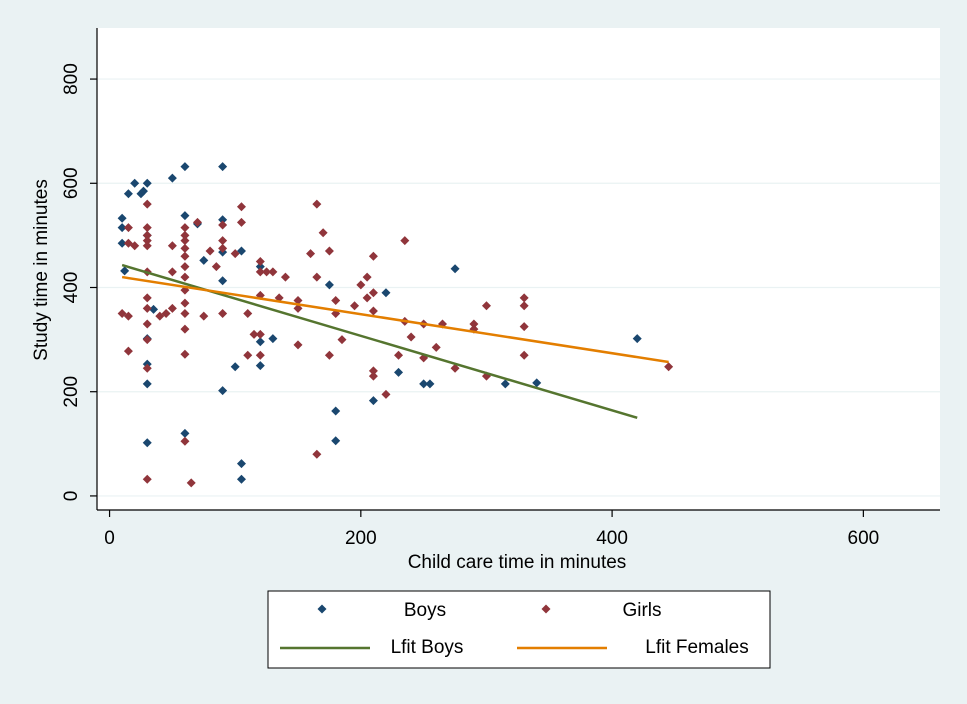 The height and width of the screenshot is (704, 967). What do you see at coordinates (517, 562) in the screenshot?
I see `x-axis-title: Child care time in minutes` at bounding box center [517, 562].